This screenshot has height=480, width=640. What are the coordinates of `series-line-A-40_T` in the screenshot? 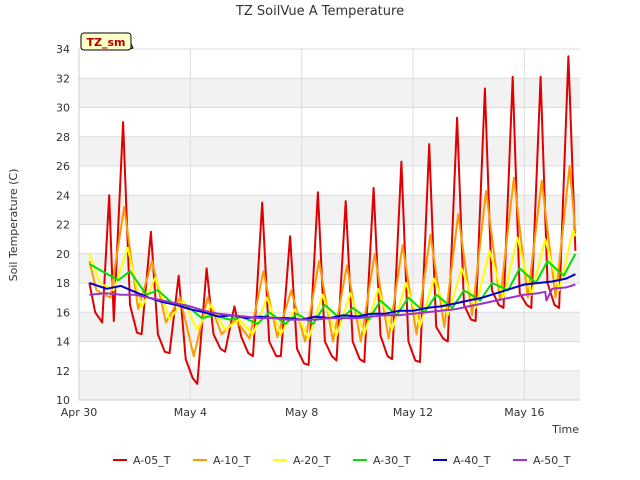 It's located at (332, 297).